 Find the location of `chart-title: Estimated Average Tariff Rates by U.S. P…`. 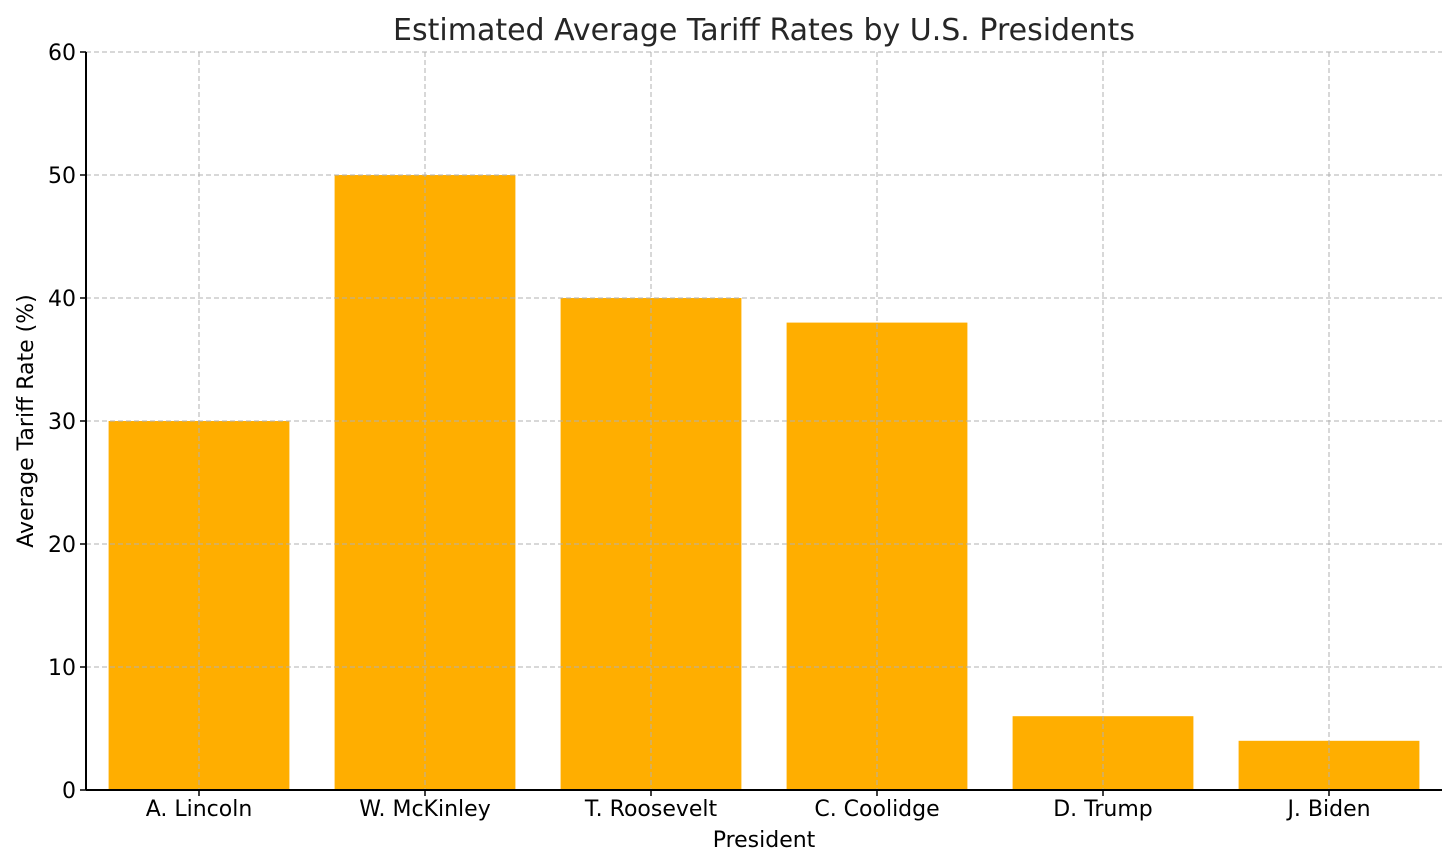

chart-title: Estimated Average Tariff Rates by U.S. P… is located at coordinates (764, 30).